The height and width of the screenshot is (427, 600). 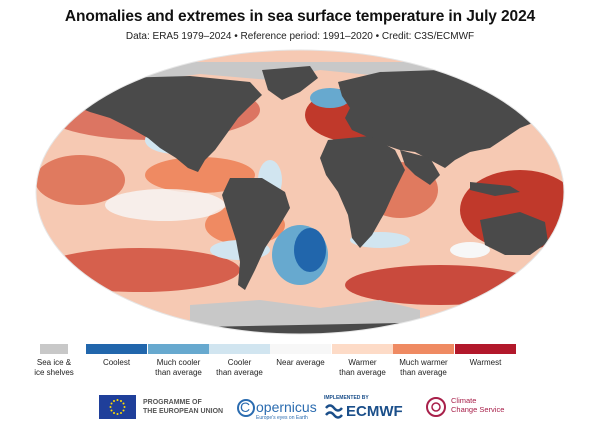 I want to click on ecmwf-implemented-text: IMPLEMENTED BY, so click(x=346, y=398).